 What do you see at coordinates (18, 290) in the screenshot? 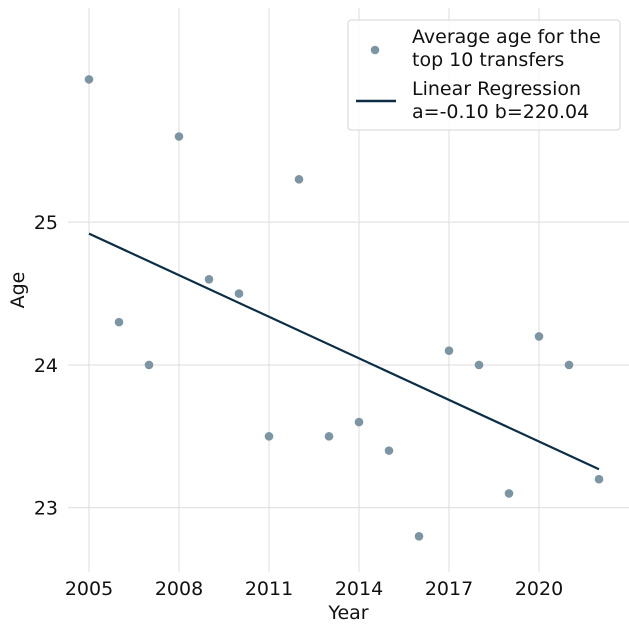
I see `y-axis-title: Age` at bounding box center [18, 290].